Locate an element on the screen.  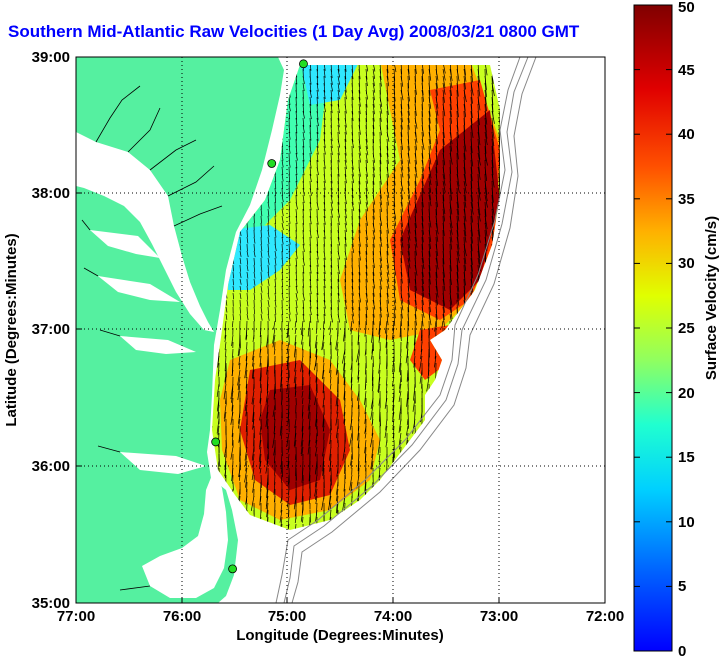
colorbar-tick-label: 45 is located at coordinates (686, 70).